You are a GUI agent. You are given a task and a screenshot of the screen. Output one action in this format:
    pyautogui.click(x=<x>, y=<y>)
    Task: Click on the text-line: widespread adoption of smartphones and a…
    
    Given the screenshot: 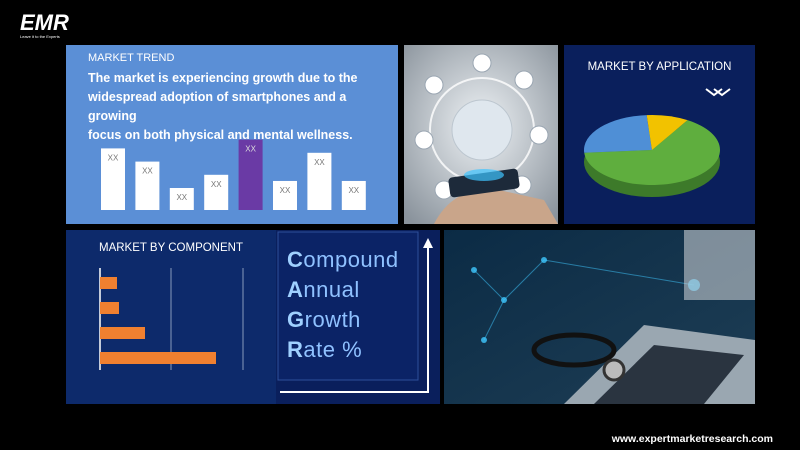 What is the action you would take?
    pyautogui.click(x=217, y=106)
    